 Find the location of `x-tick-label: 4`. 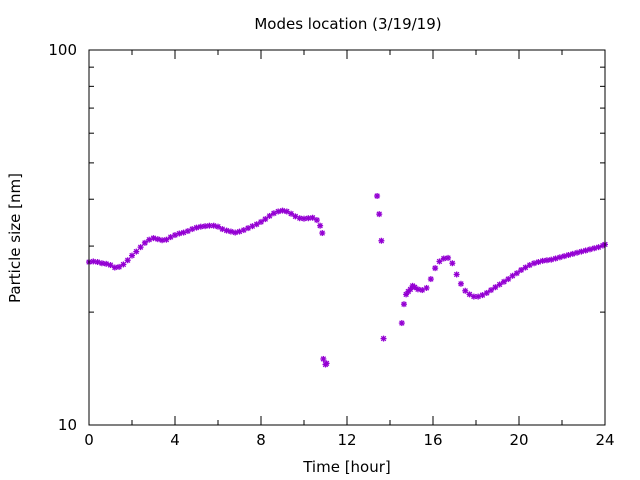

x-tick-label: 4 is located at coordinates (175, 440).